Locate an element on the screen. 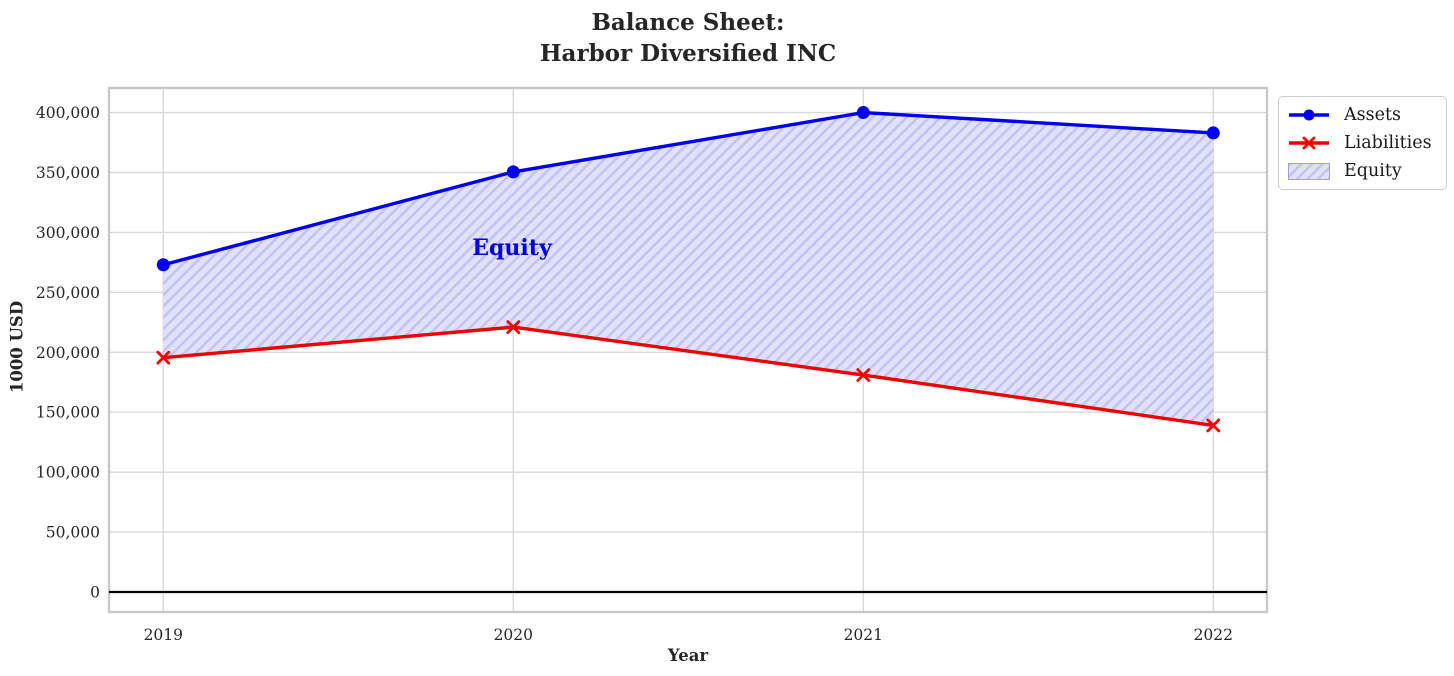 The height and width of the screenshot is (676, 1454). legend-patch-sample is located at coordinates (1309, 171).